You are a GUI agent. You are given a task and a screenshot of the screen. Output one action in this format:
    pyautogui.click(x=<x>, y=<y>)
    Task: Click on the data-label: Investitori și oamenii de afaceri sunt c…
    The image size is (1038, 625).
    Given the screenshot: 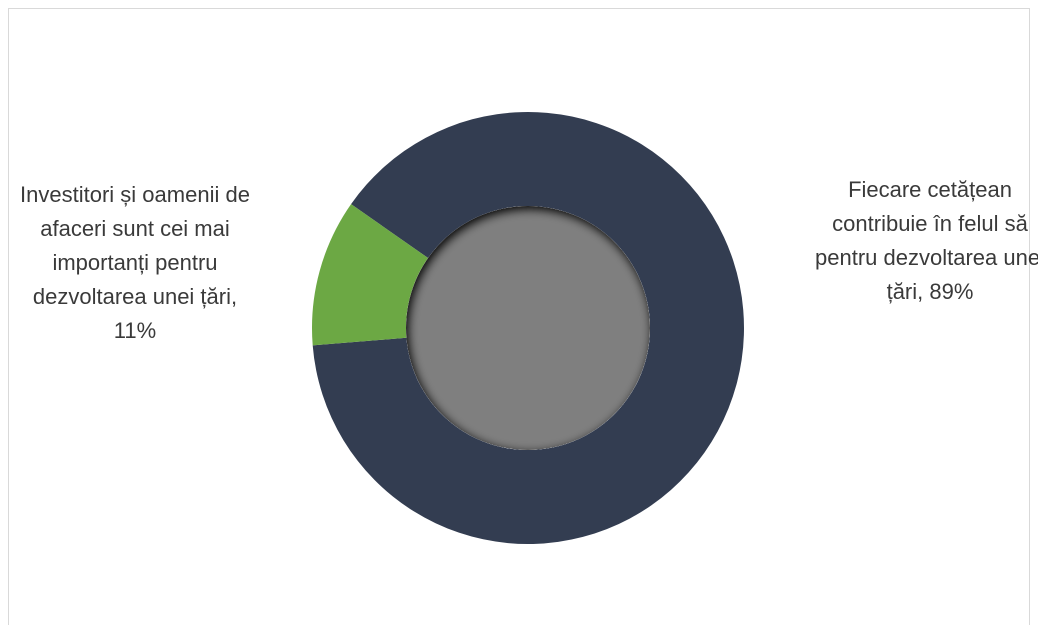 What is the action you would take?
    pyautogui.click(x=135, y=262)
    